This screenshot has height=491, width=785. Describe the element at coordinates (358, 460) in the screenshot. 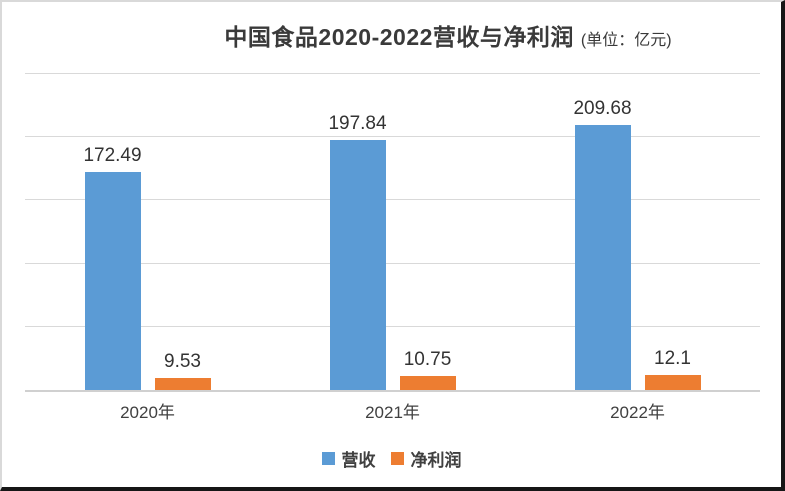

I see `legend-label: 营收` at that location.